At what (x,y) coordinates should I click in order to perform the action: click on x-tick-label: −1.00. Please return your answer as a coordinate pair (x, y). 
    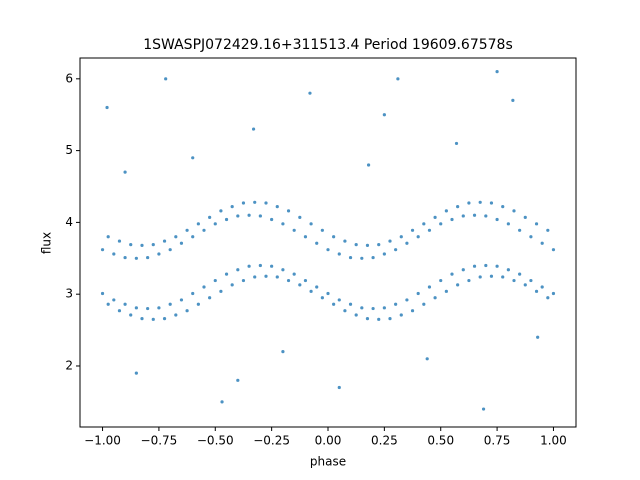
    Looking at the image, I should click on (102, 441).